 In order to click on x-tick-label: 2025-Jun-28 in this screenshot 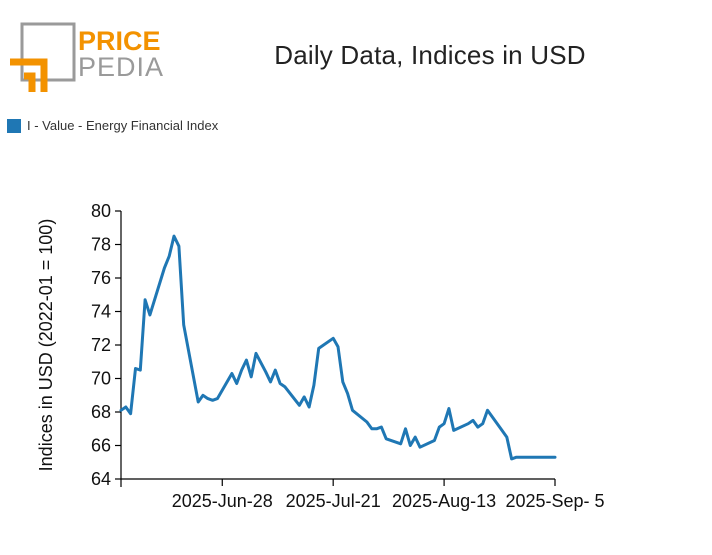, I will do `click(222, 501)`.